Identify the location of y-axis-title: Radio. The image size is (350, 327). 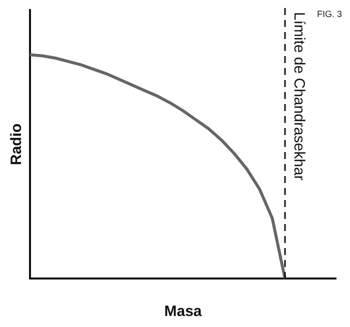
(17, 144).